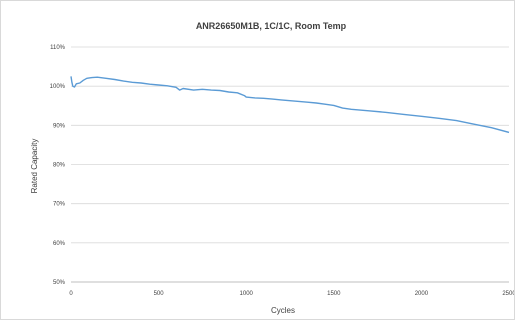 The width and height of the screenshot is (515, 324). I want to click on x-tick-labels: 0 500 1000 1500 2000 2500, so click(292, 294).